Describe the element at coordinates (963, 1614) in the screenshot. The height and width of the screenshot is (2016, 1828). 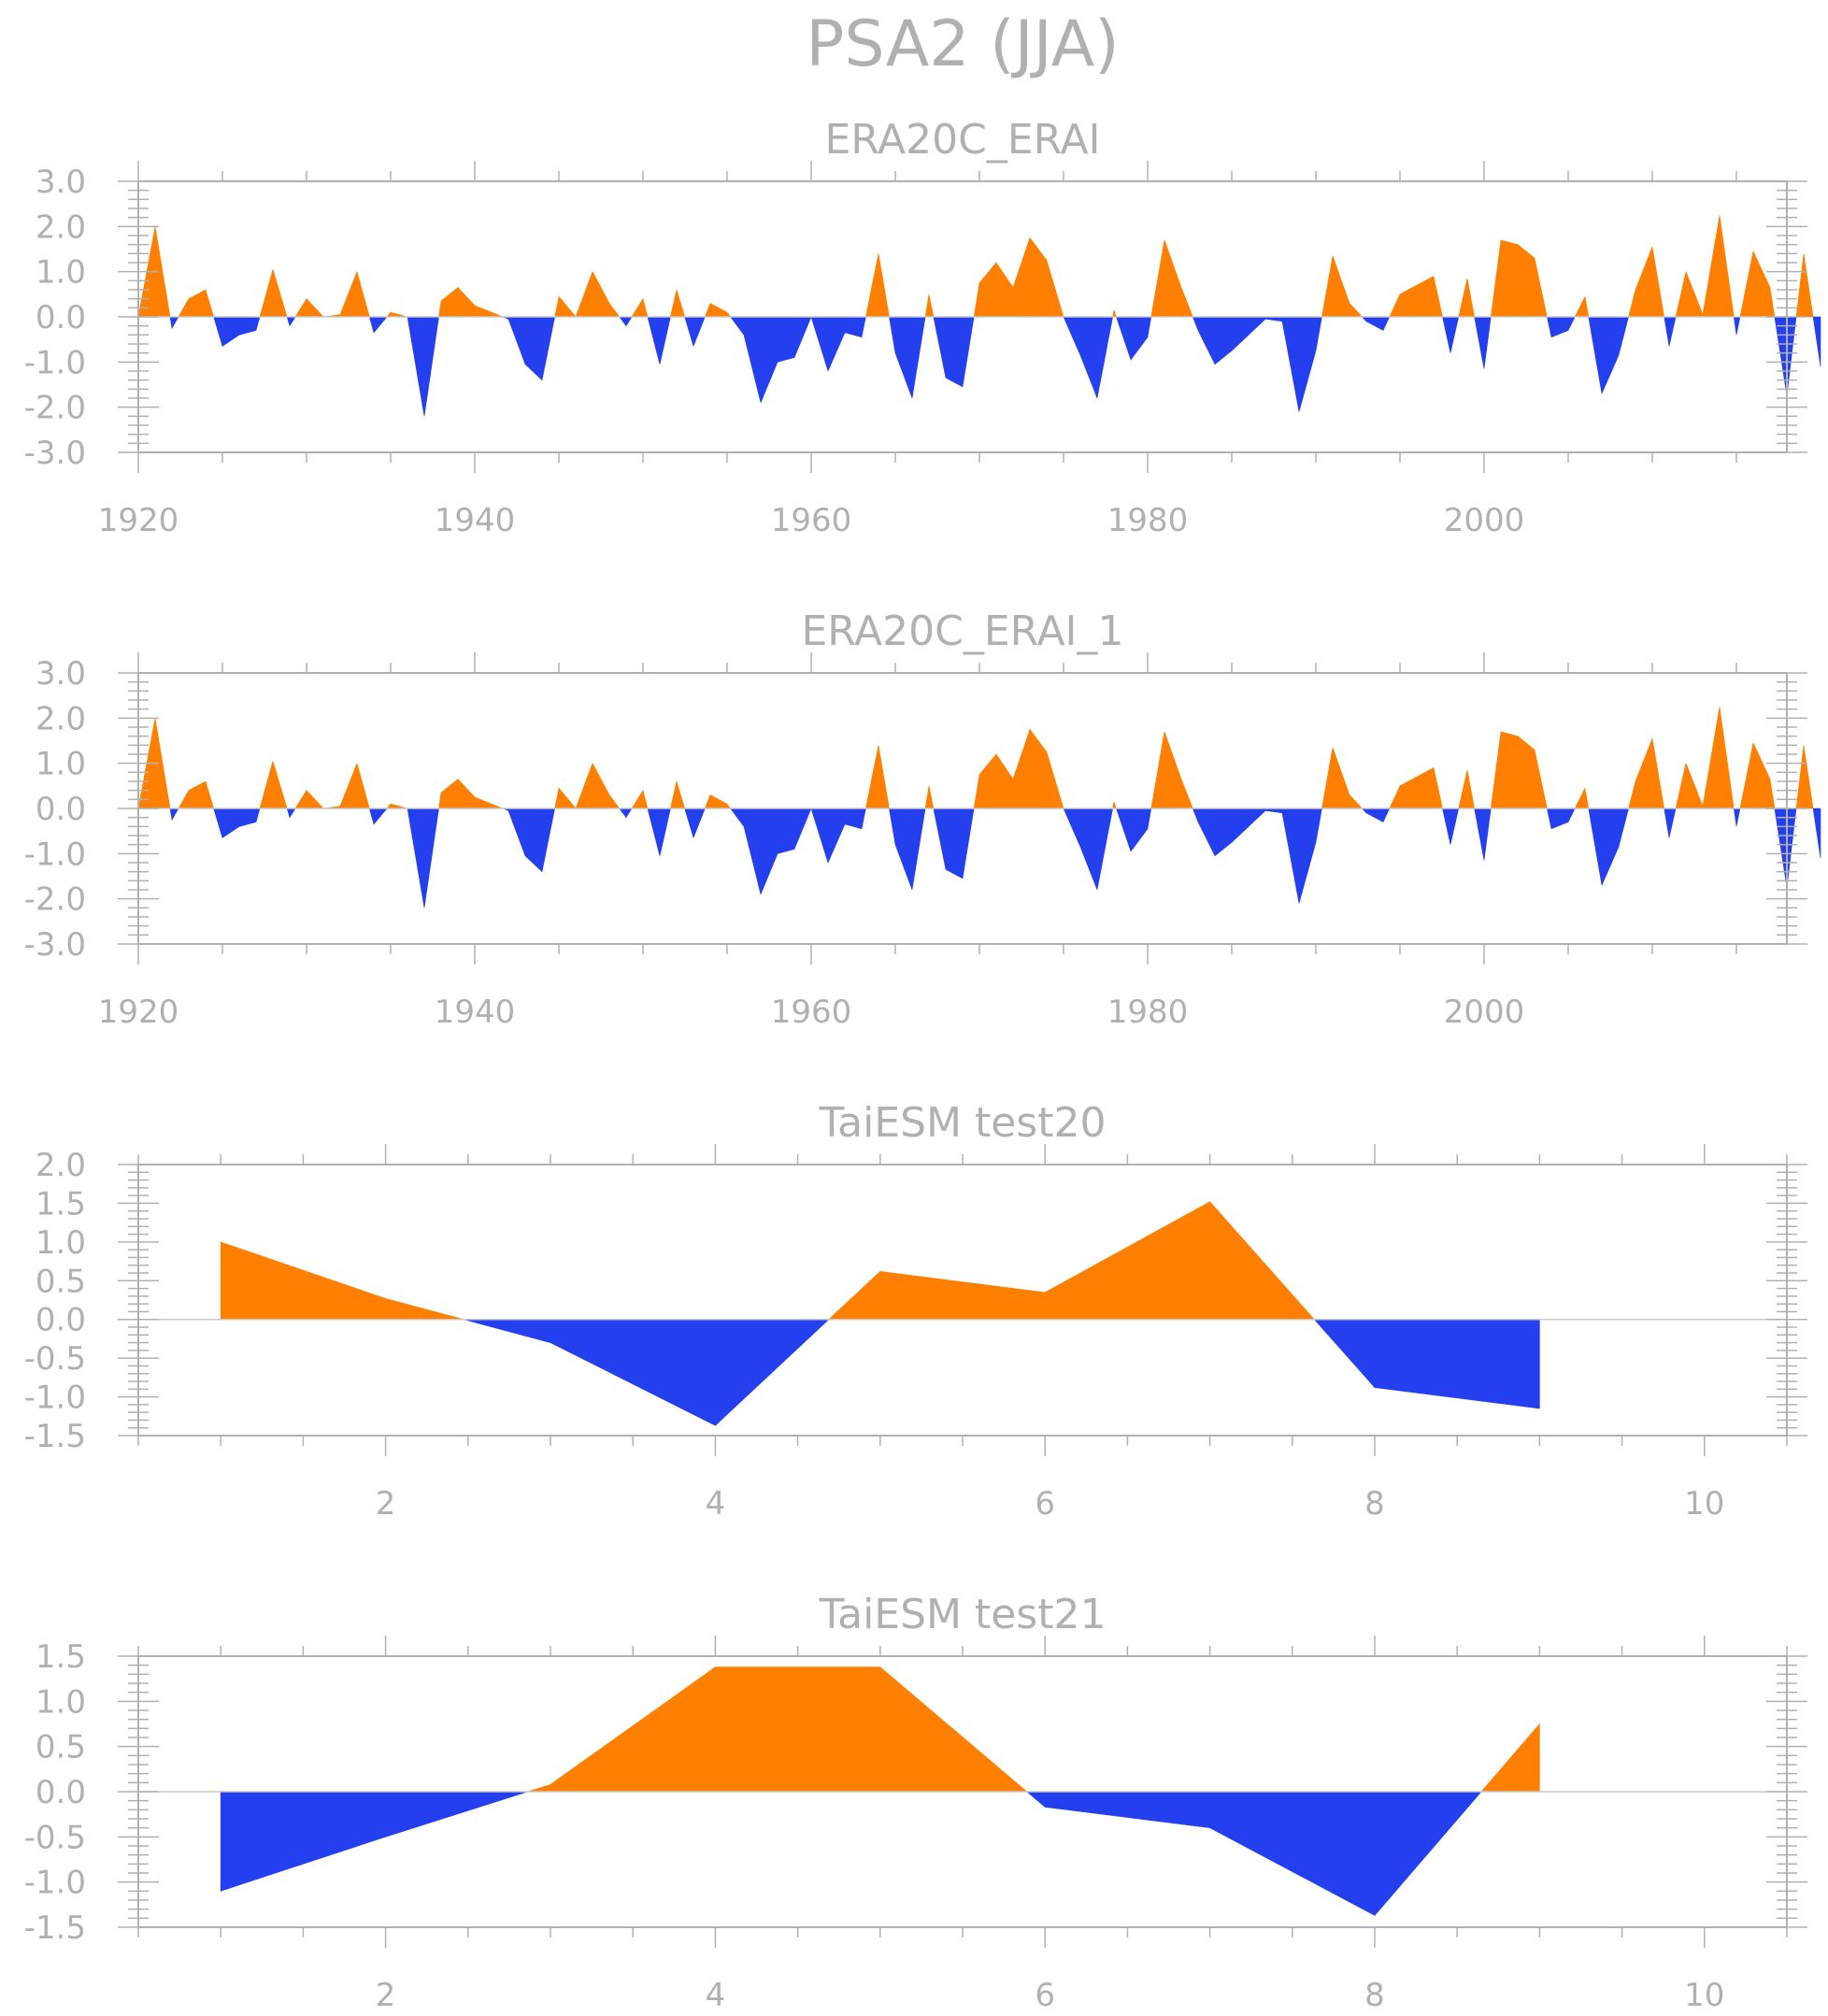
I see `panel-title: TaiESM test21` at that location.